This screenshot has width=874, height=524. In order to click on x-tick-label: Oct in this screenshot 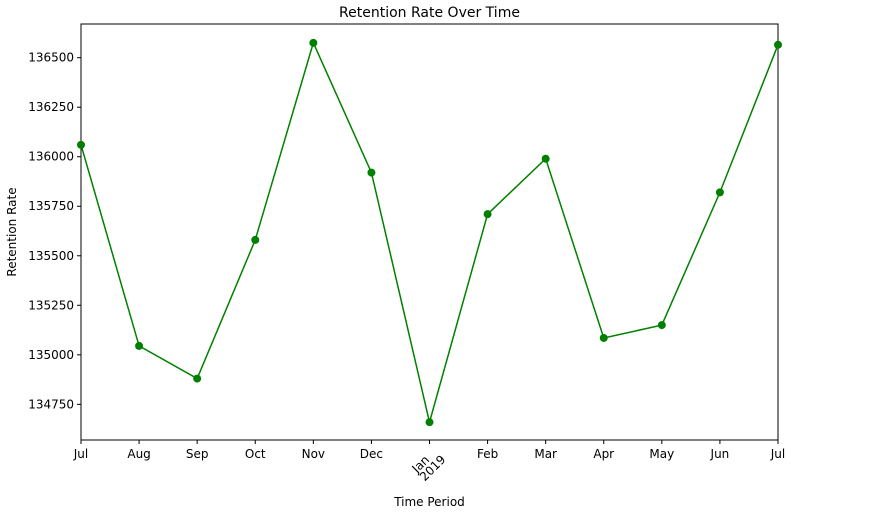, I will do `click(255, 454)`.